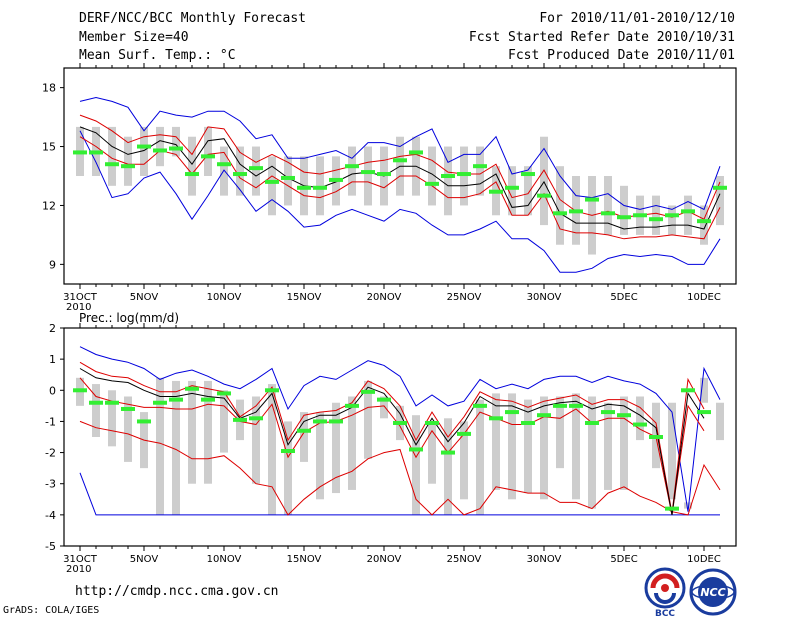  What do you see at coordinates (464, 297) in the screenshot?
I see `x-tick-label: 25NOV` at bounding box center [464, 297].